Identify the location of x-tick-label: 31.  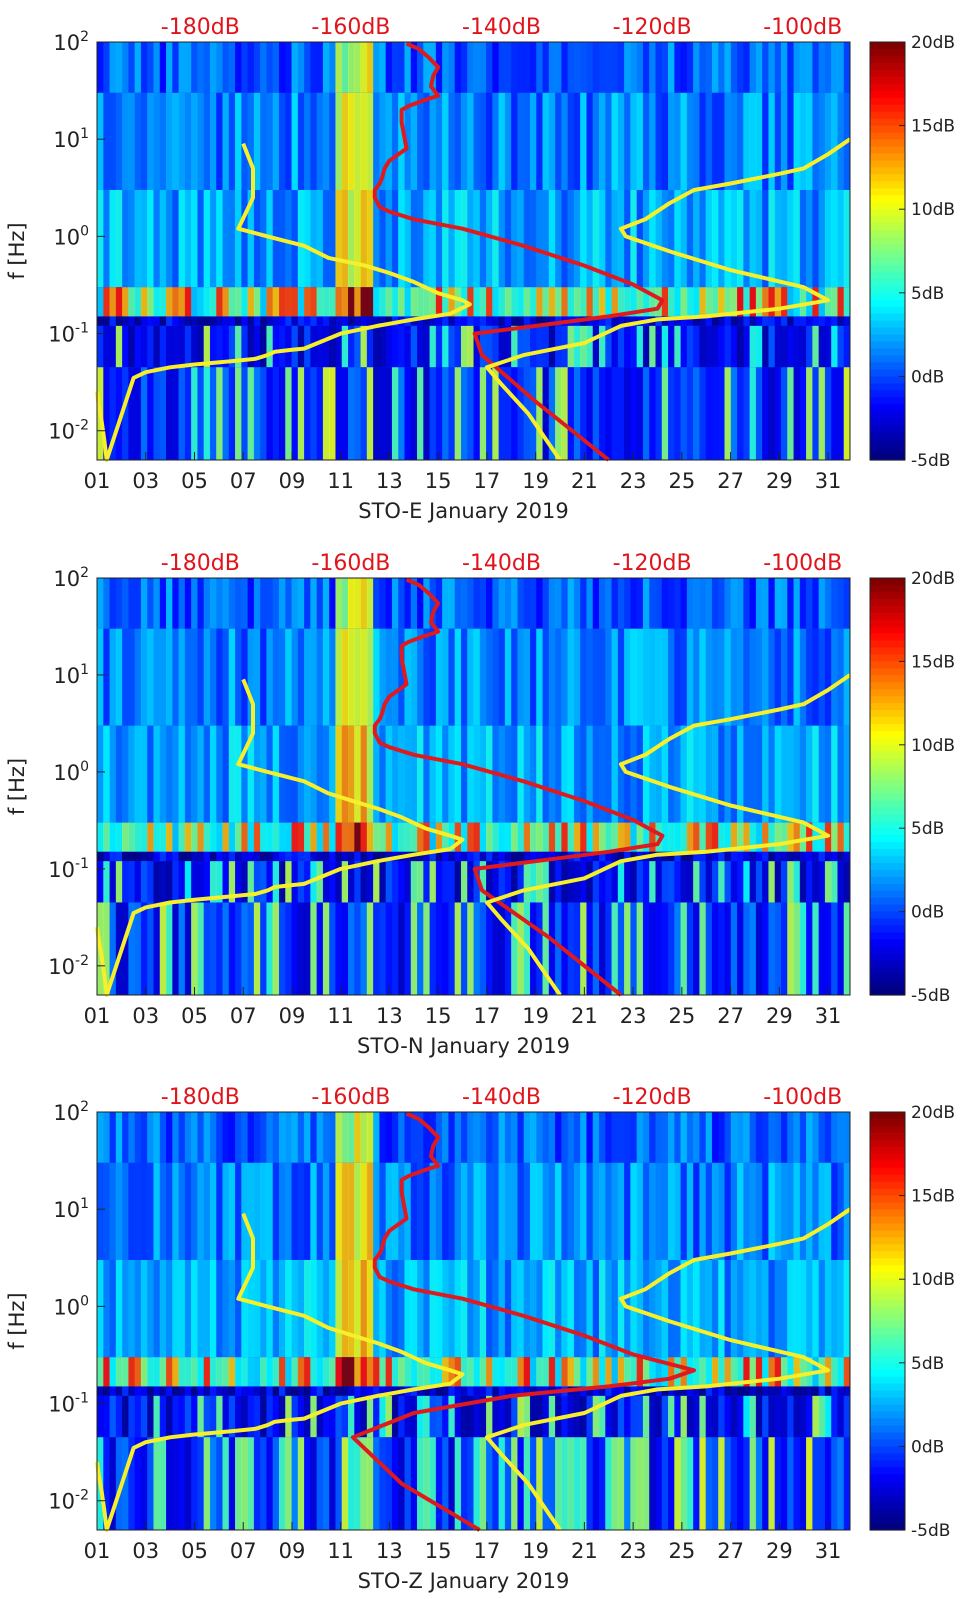
(828, 1551).